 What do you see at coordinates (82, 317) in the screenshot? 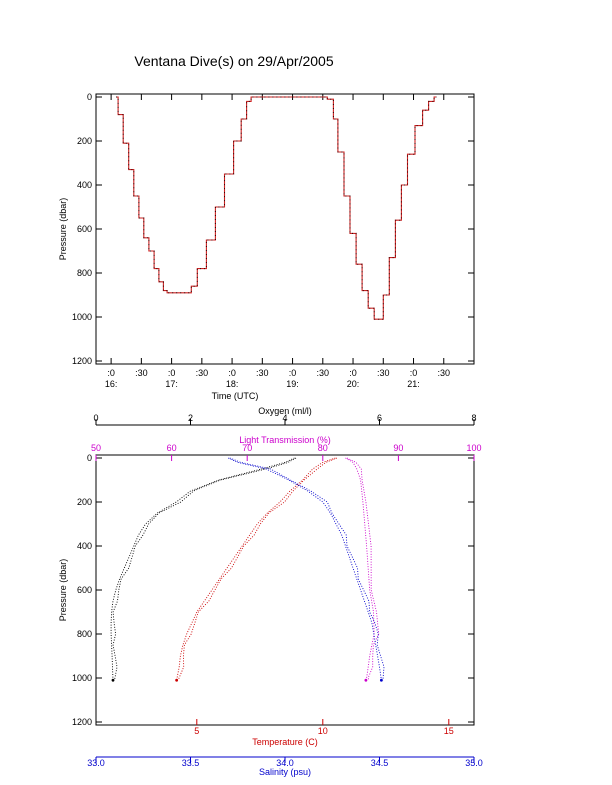
I see `plot1-ytick-label: 1000` at bounding box center [82, 317].